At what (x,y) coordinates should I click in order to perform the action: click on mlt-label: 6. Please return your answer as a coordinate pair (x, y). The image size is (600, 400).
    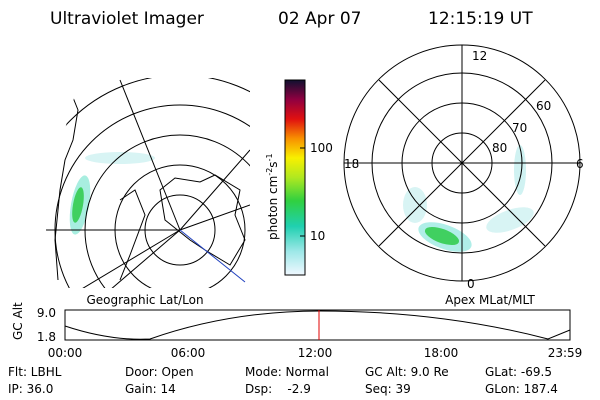
    Looking at the image, I should click on (580, 164).